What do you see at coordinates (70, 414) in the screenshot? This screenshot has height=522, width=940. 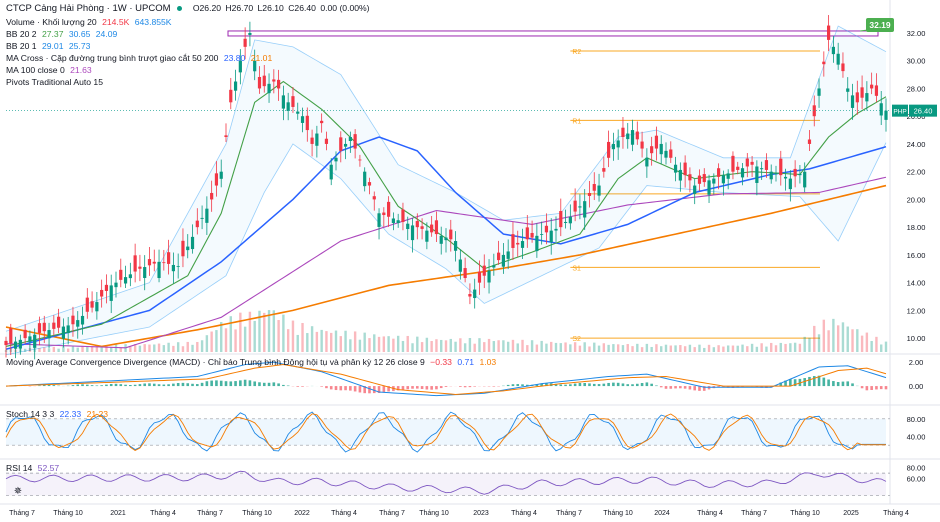 I see `stoch-v1: 22.33` at bounding box center [70, 414].